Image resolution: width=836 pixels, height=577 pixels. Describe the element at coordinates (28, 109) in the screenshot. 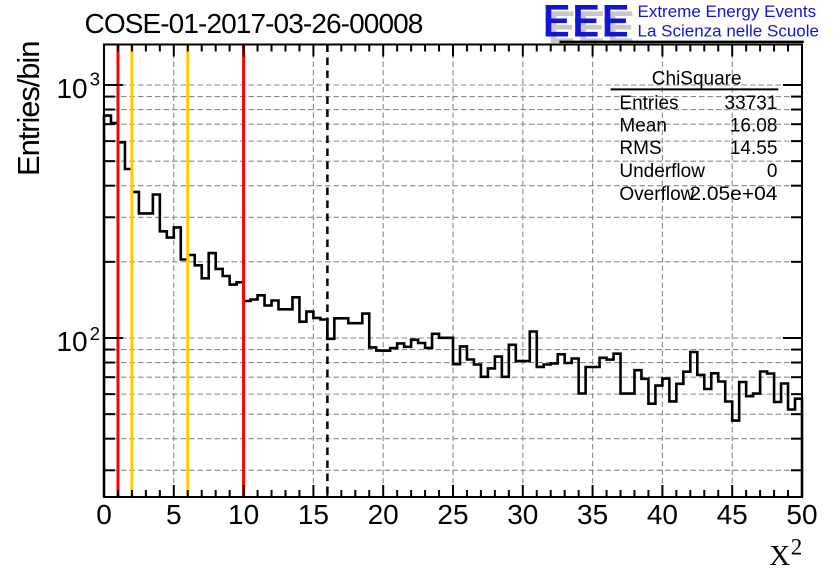

I see `svg-text: Entries/bin` at that location.